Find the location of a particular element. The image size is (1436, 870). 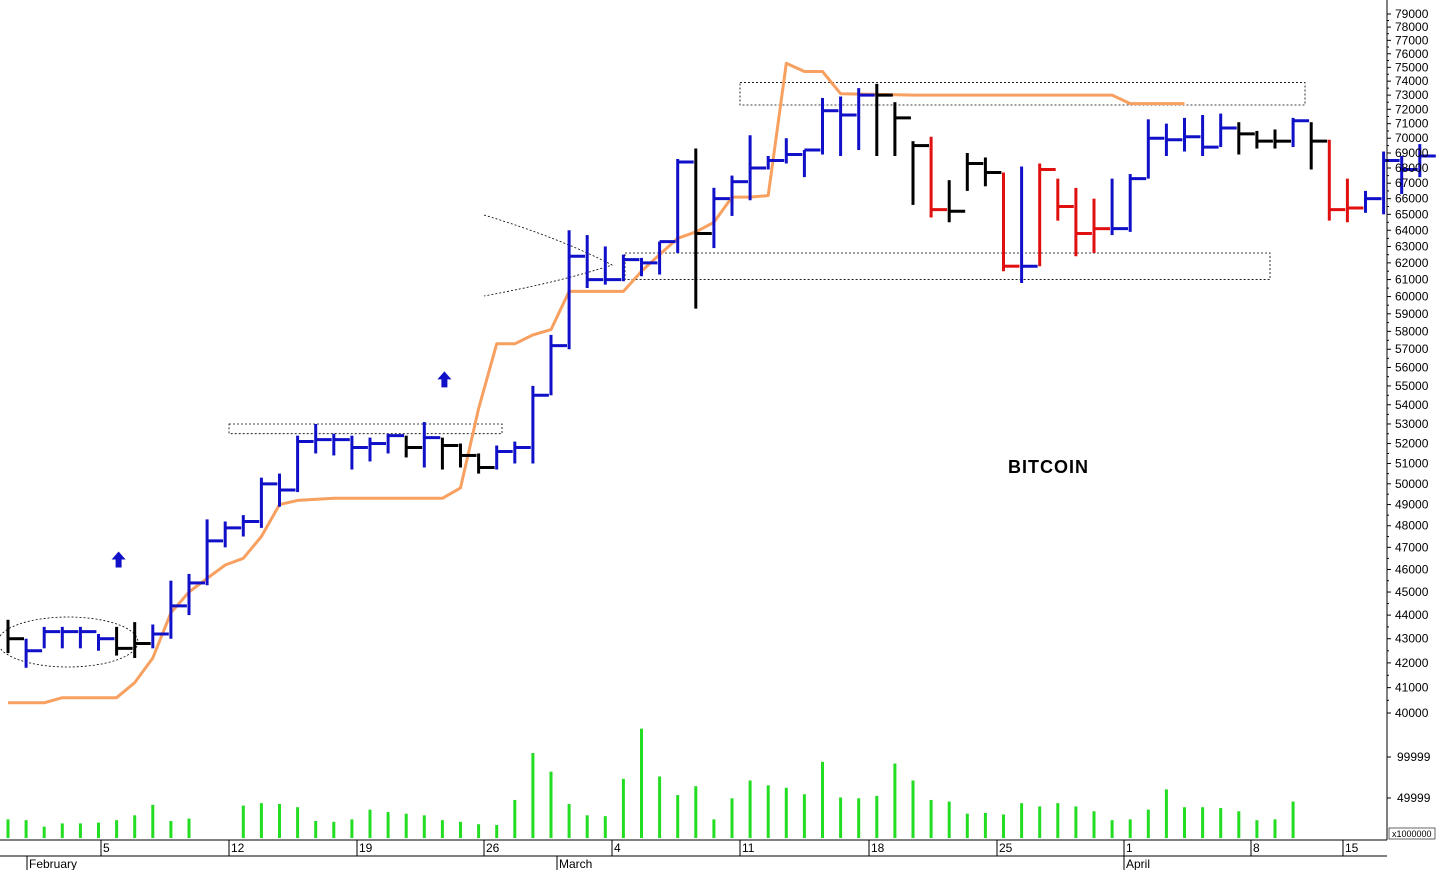

date-tick-label: 1 is located at coordinates (1129, 848).